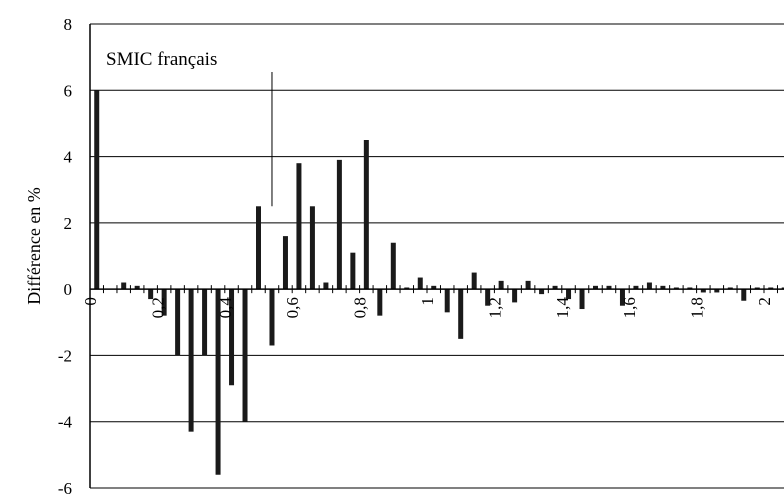 Image resolution: width=784 pixels, height=495 pixels. Describe the element at coordinates (494, 307) in the screenshot. I see `x-tick-label-6: 1,2` at that location.